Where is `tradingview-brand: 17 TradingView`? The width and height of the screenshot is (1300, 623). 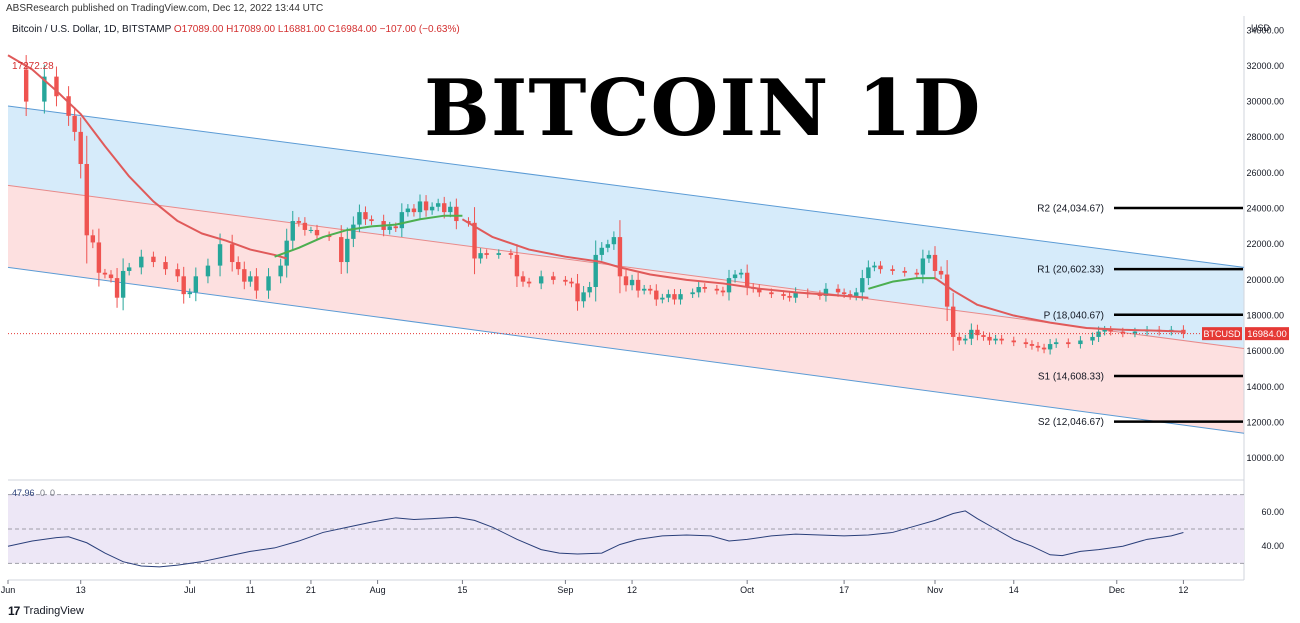 tradingview-brand: 17 TradingView is located at coordinates (46, 611).